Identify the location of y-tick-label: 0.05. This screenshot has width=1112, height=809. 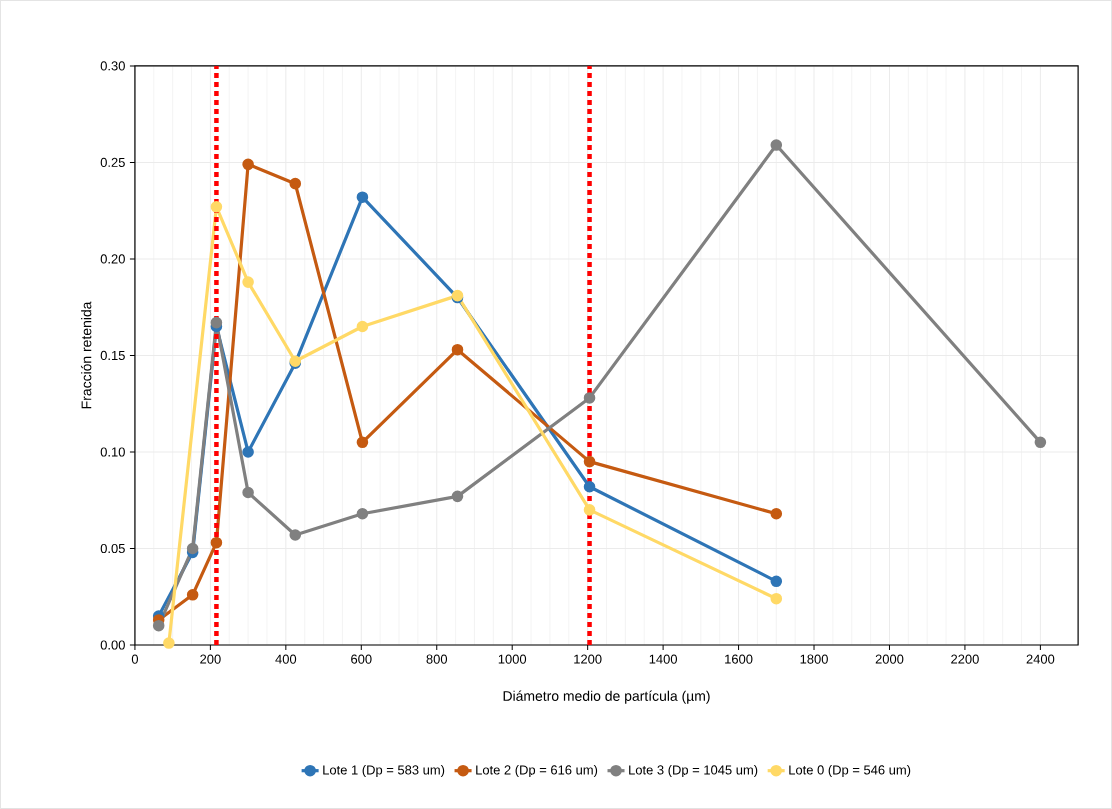
(112, 548).